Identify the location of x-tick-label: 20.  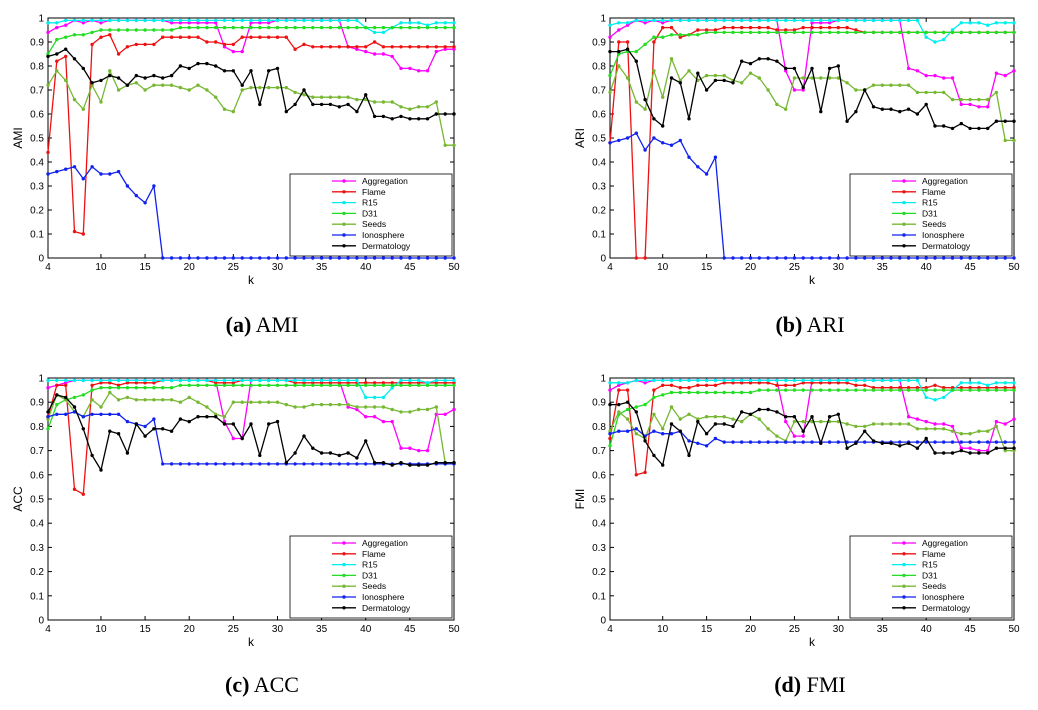
(751, 629).